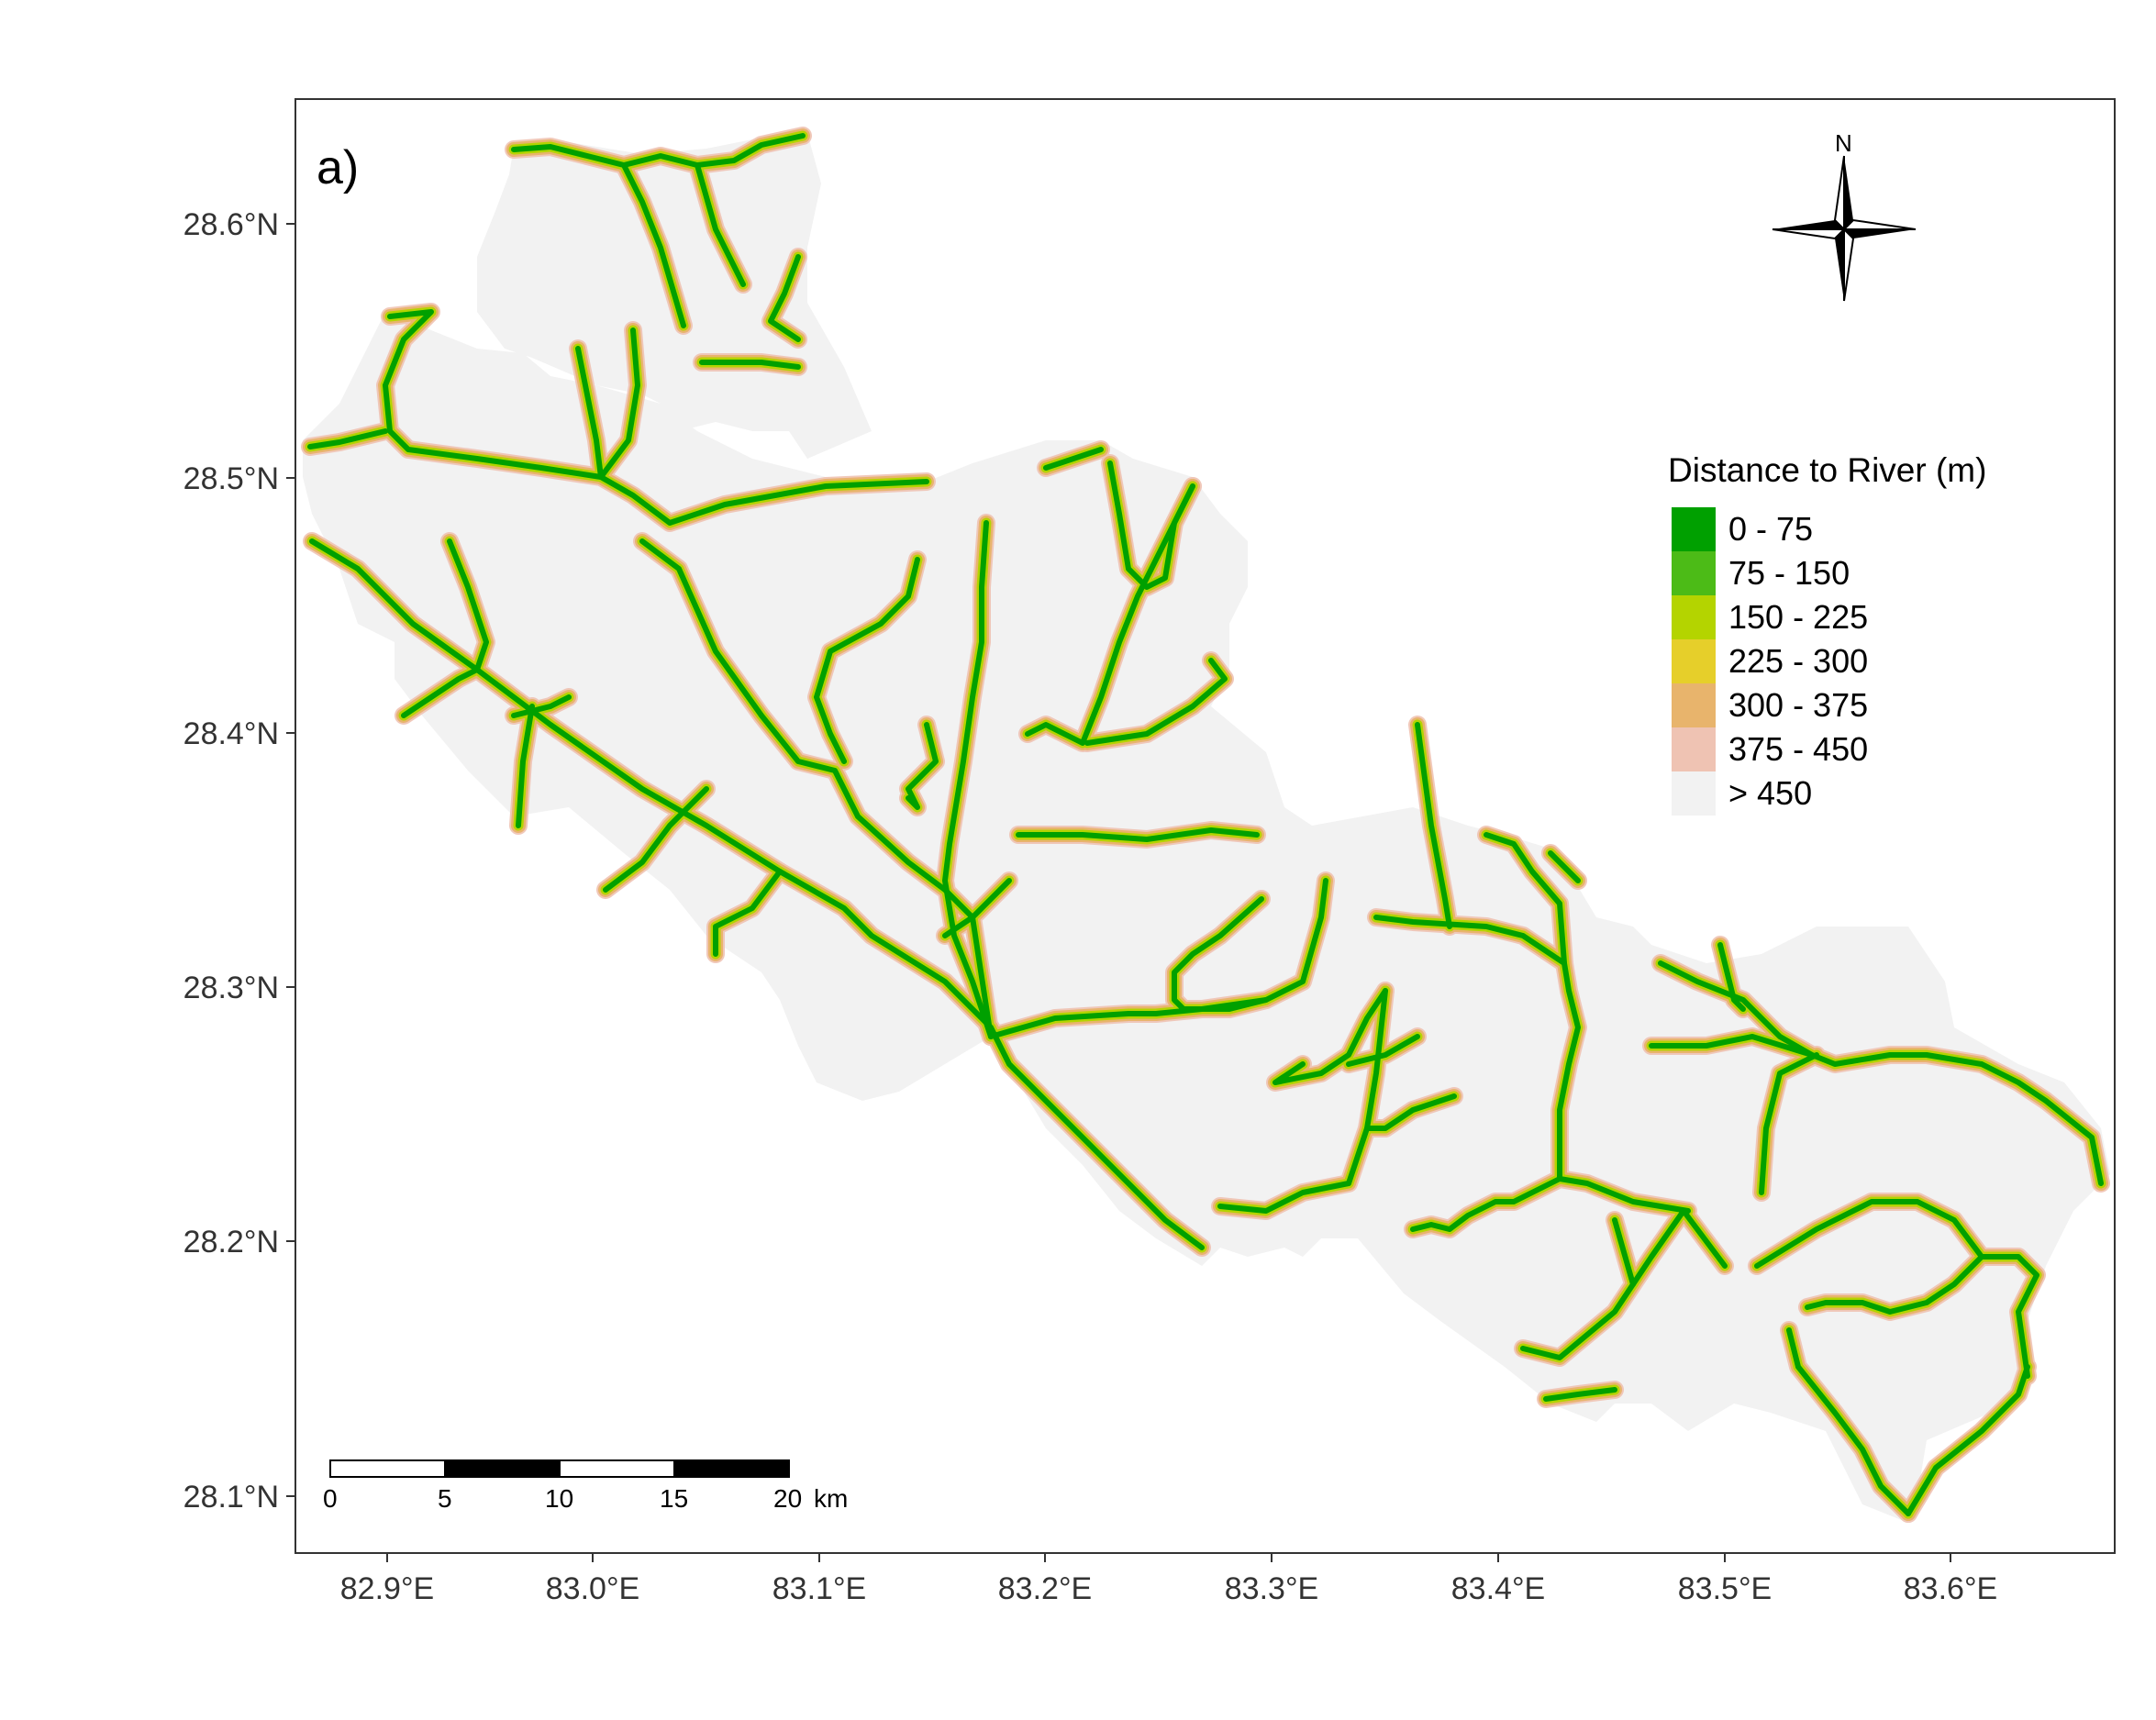 The image size is (2156, 1720). Describe the element at coordinates (1845, 228) in the screenshot. I see `north-arrow-icon` at that location.